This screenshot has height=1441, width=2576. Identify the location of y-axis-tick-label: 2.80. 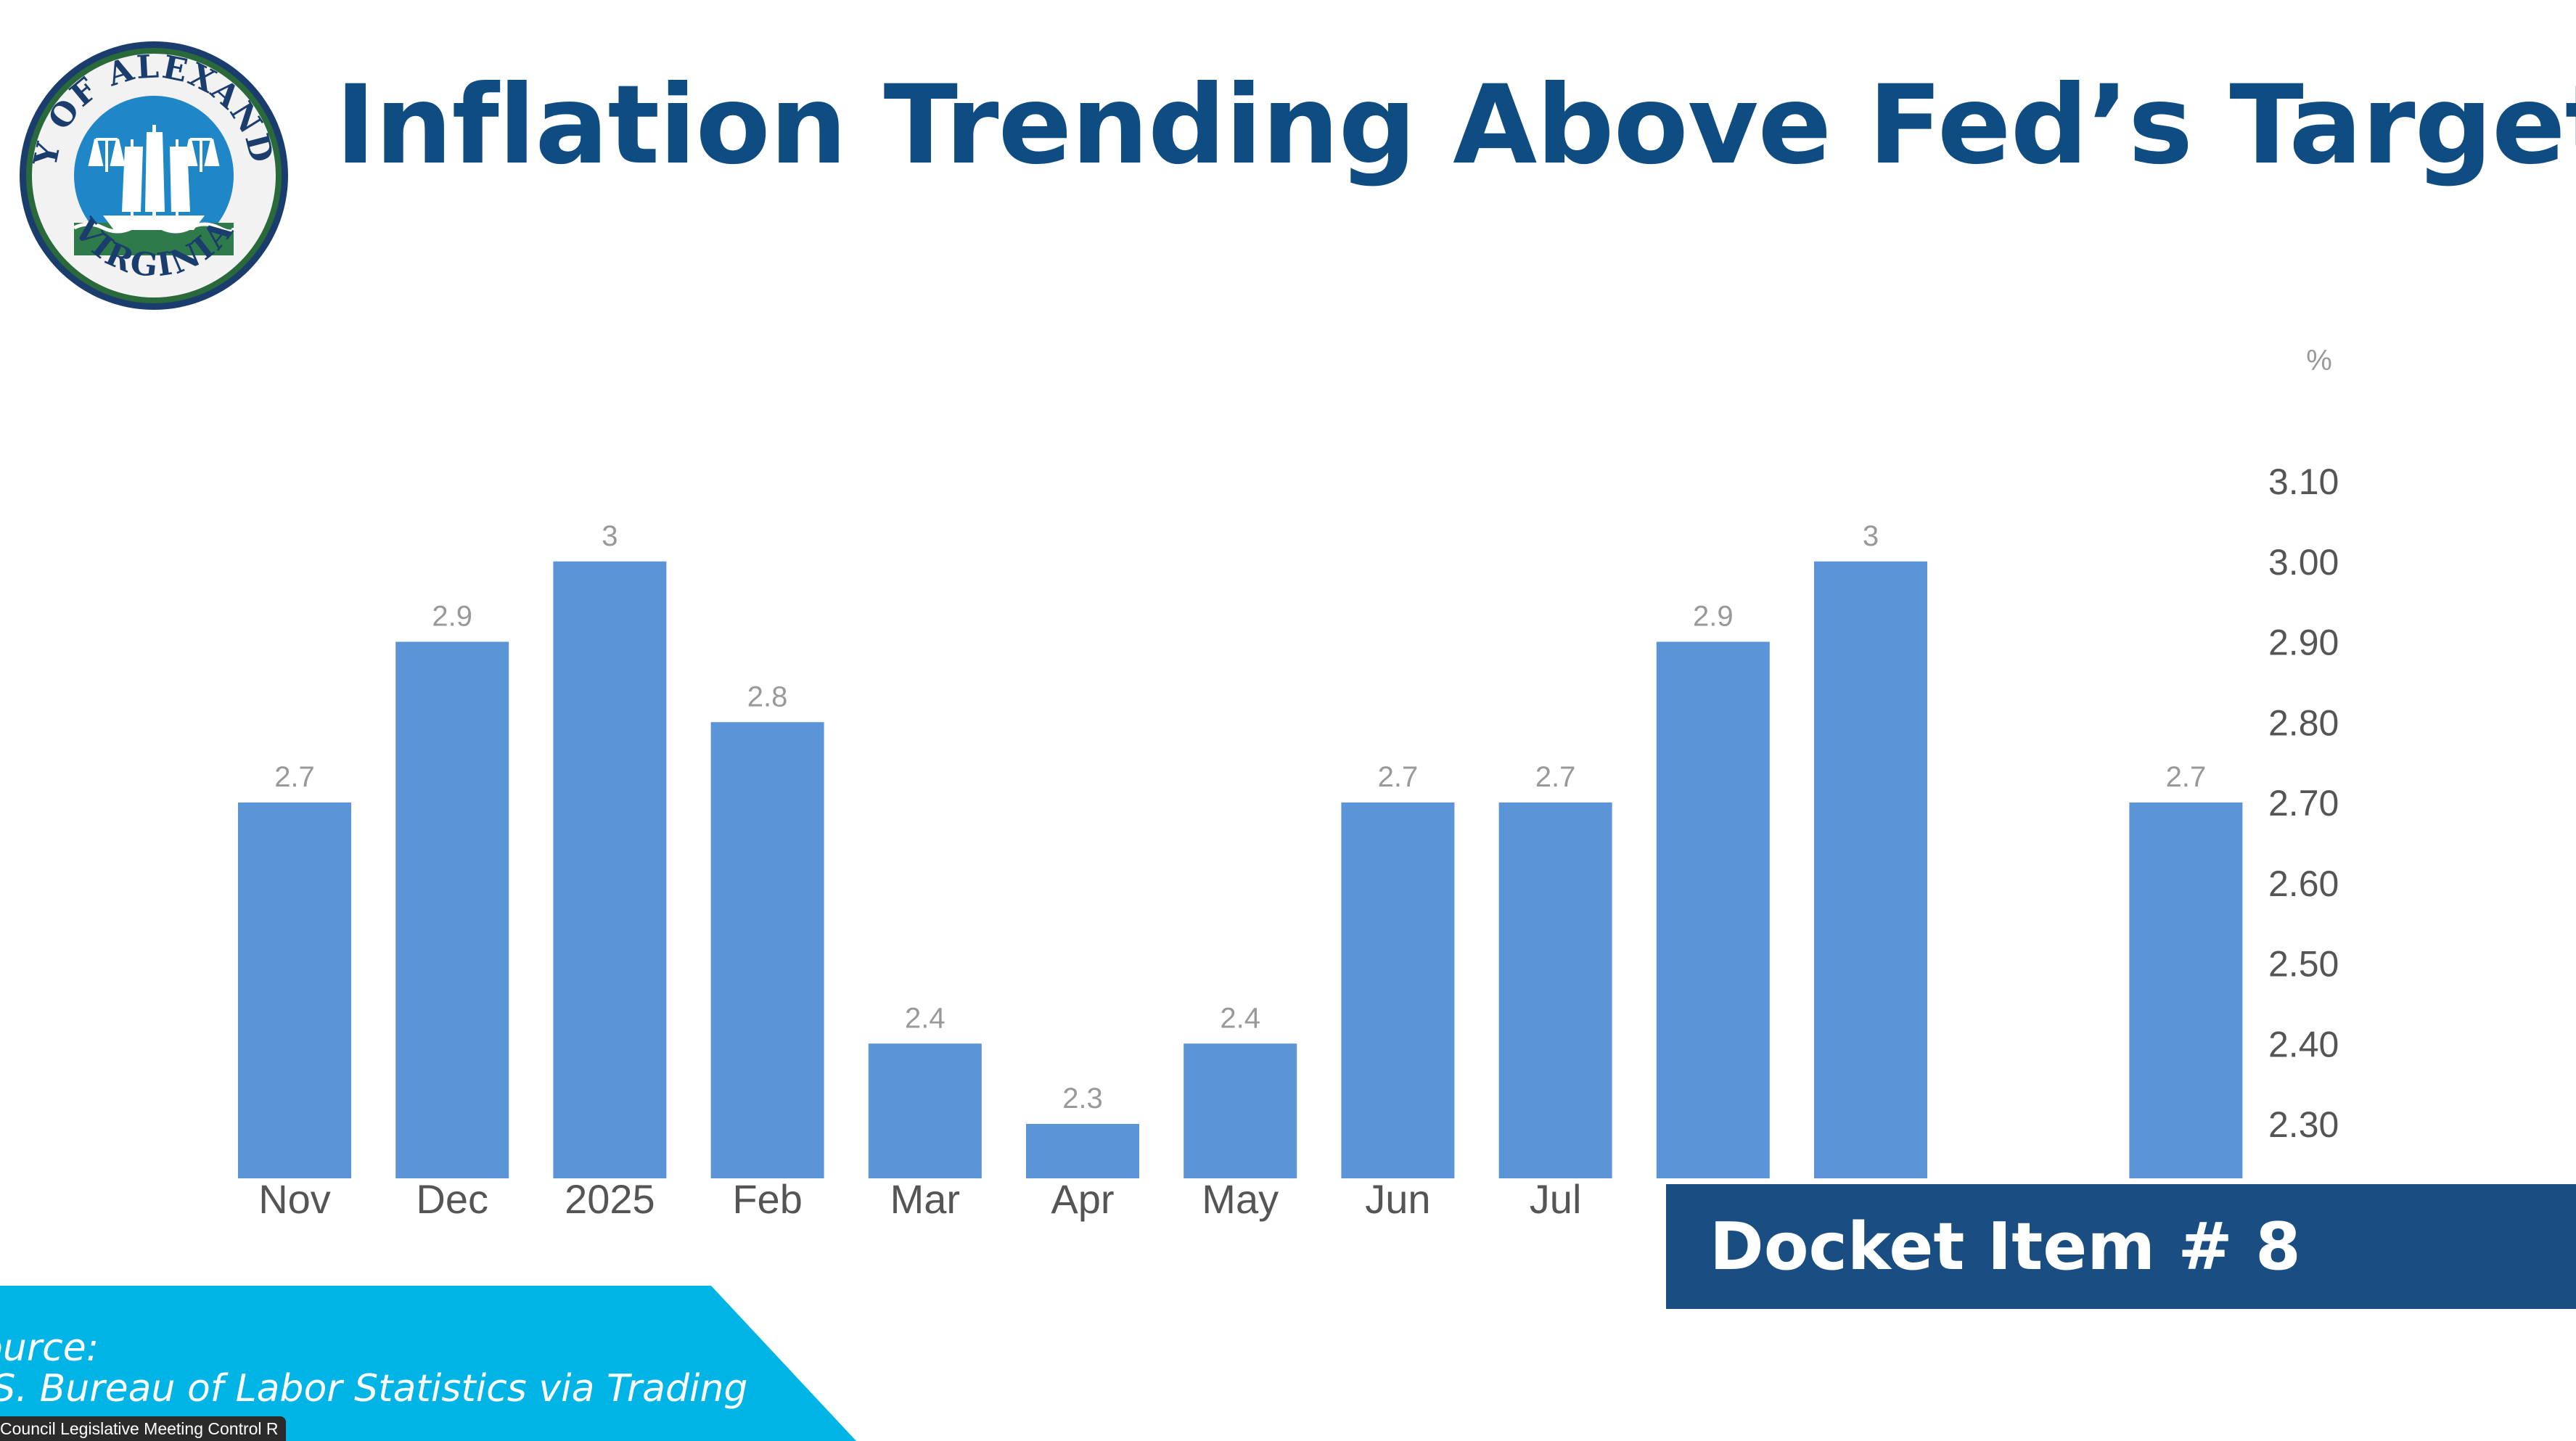
(2303, 722).